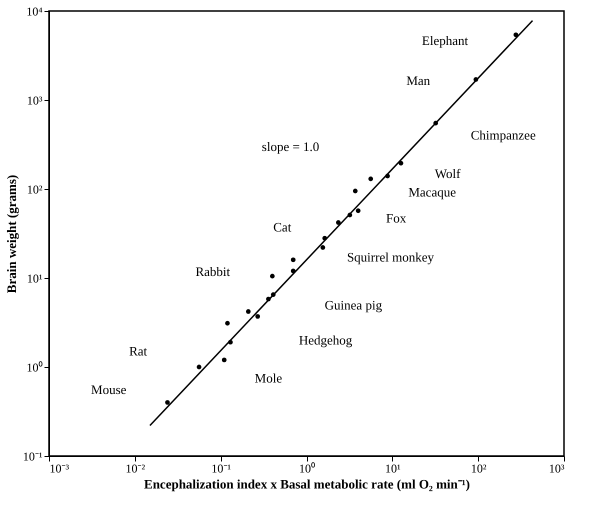  I want to click on x-tick-label: 10², so click(478, 469).